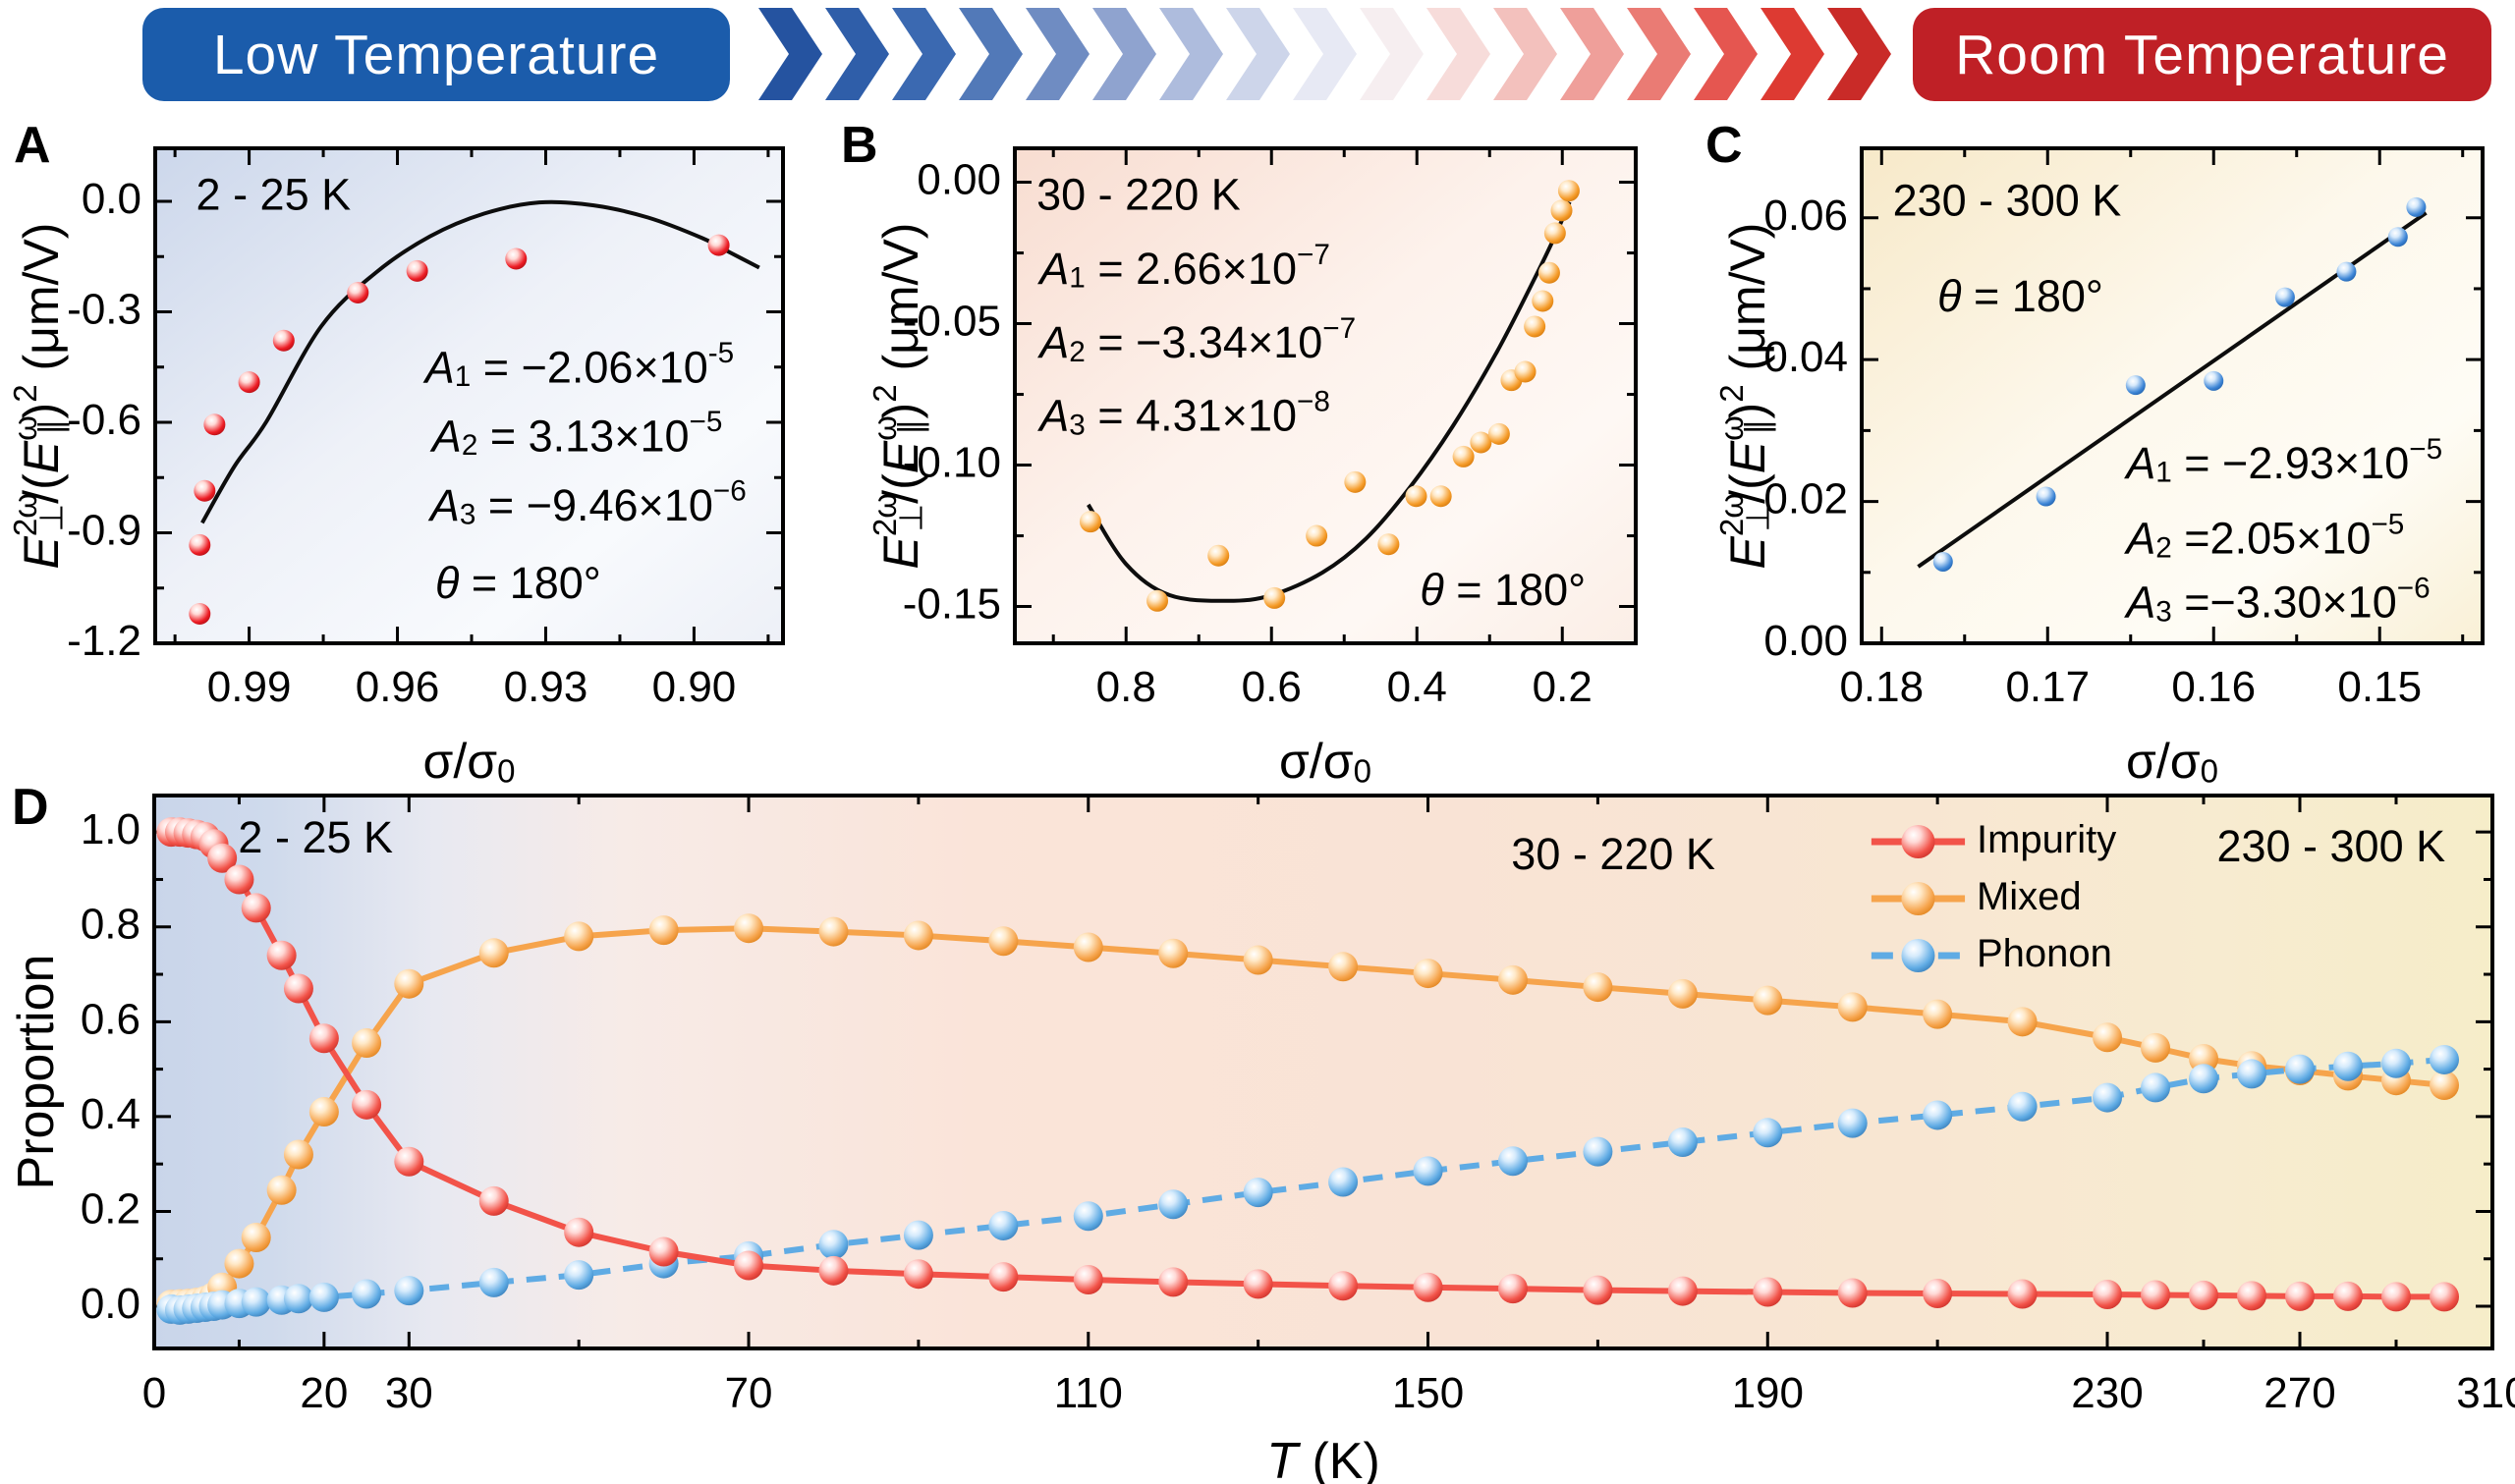  I want to click on panel-a-letter: A, so click(32, 145).